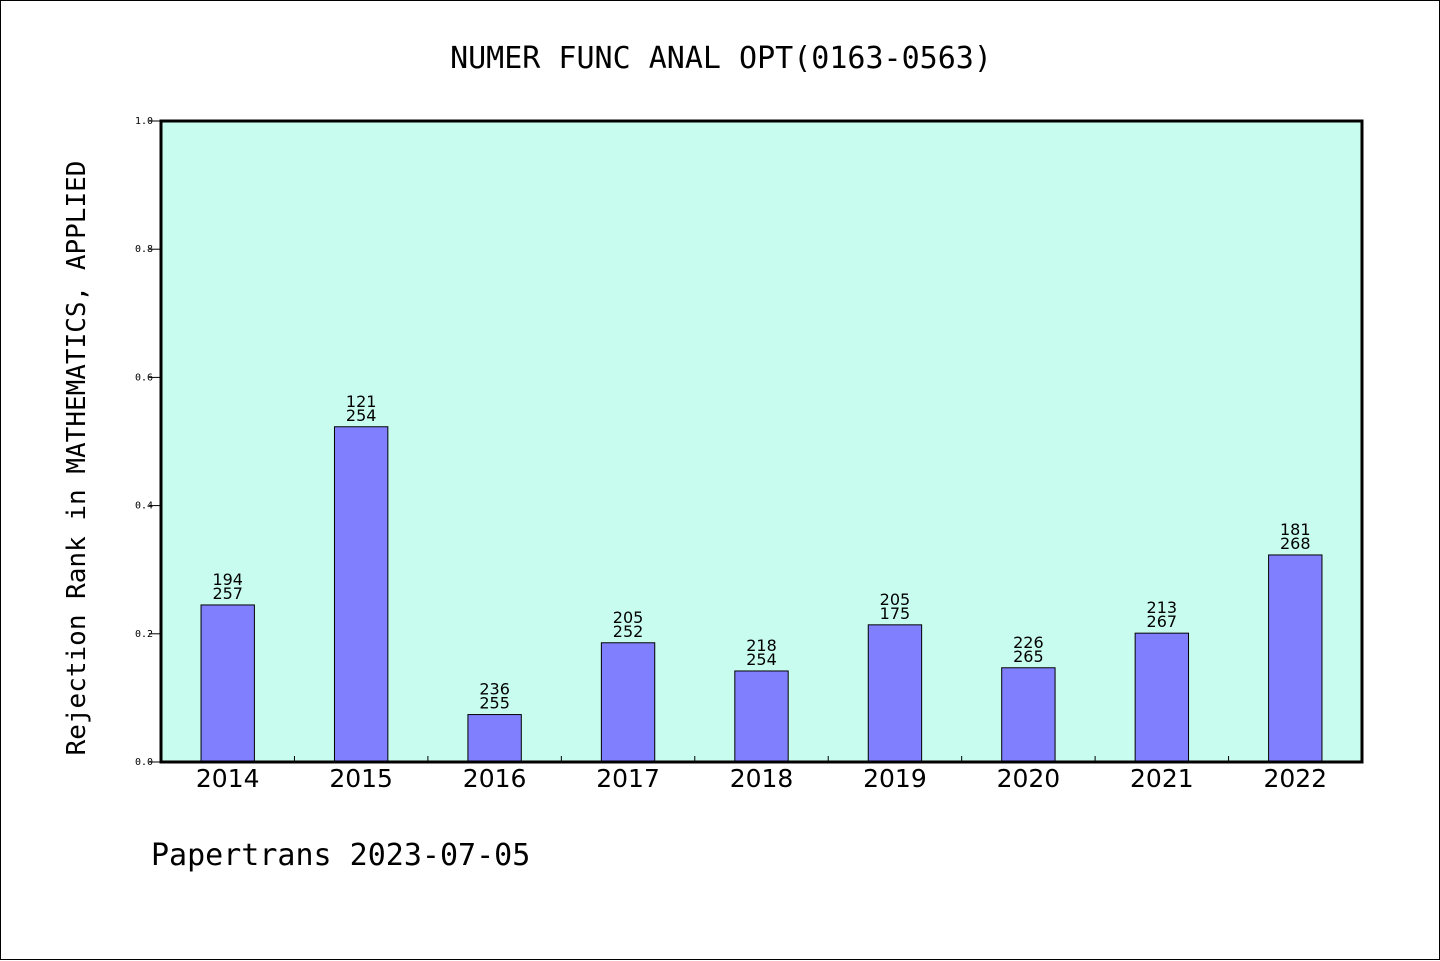 Image resolution: width=1440 pixels, height=961 pixels. What do you see at coordinates (1162, 607) in the screenshot?
I see `bar-label-top: 213` at bounding box center [1162, 607].